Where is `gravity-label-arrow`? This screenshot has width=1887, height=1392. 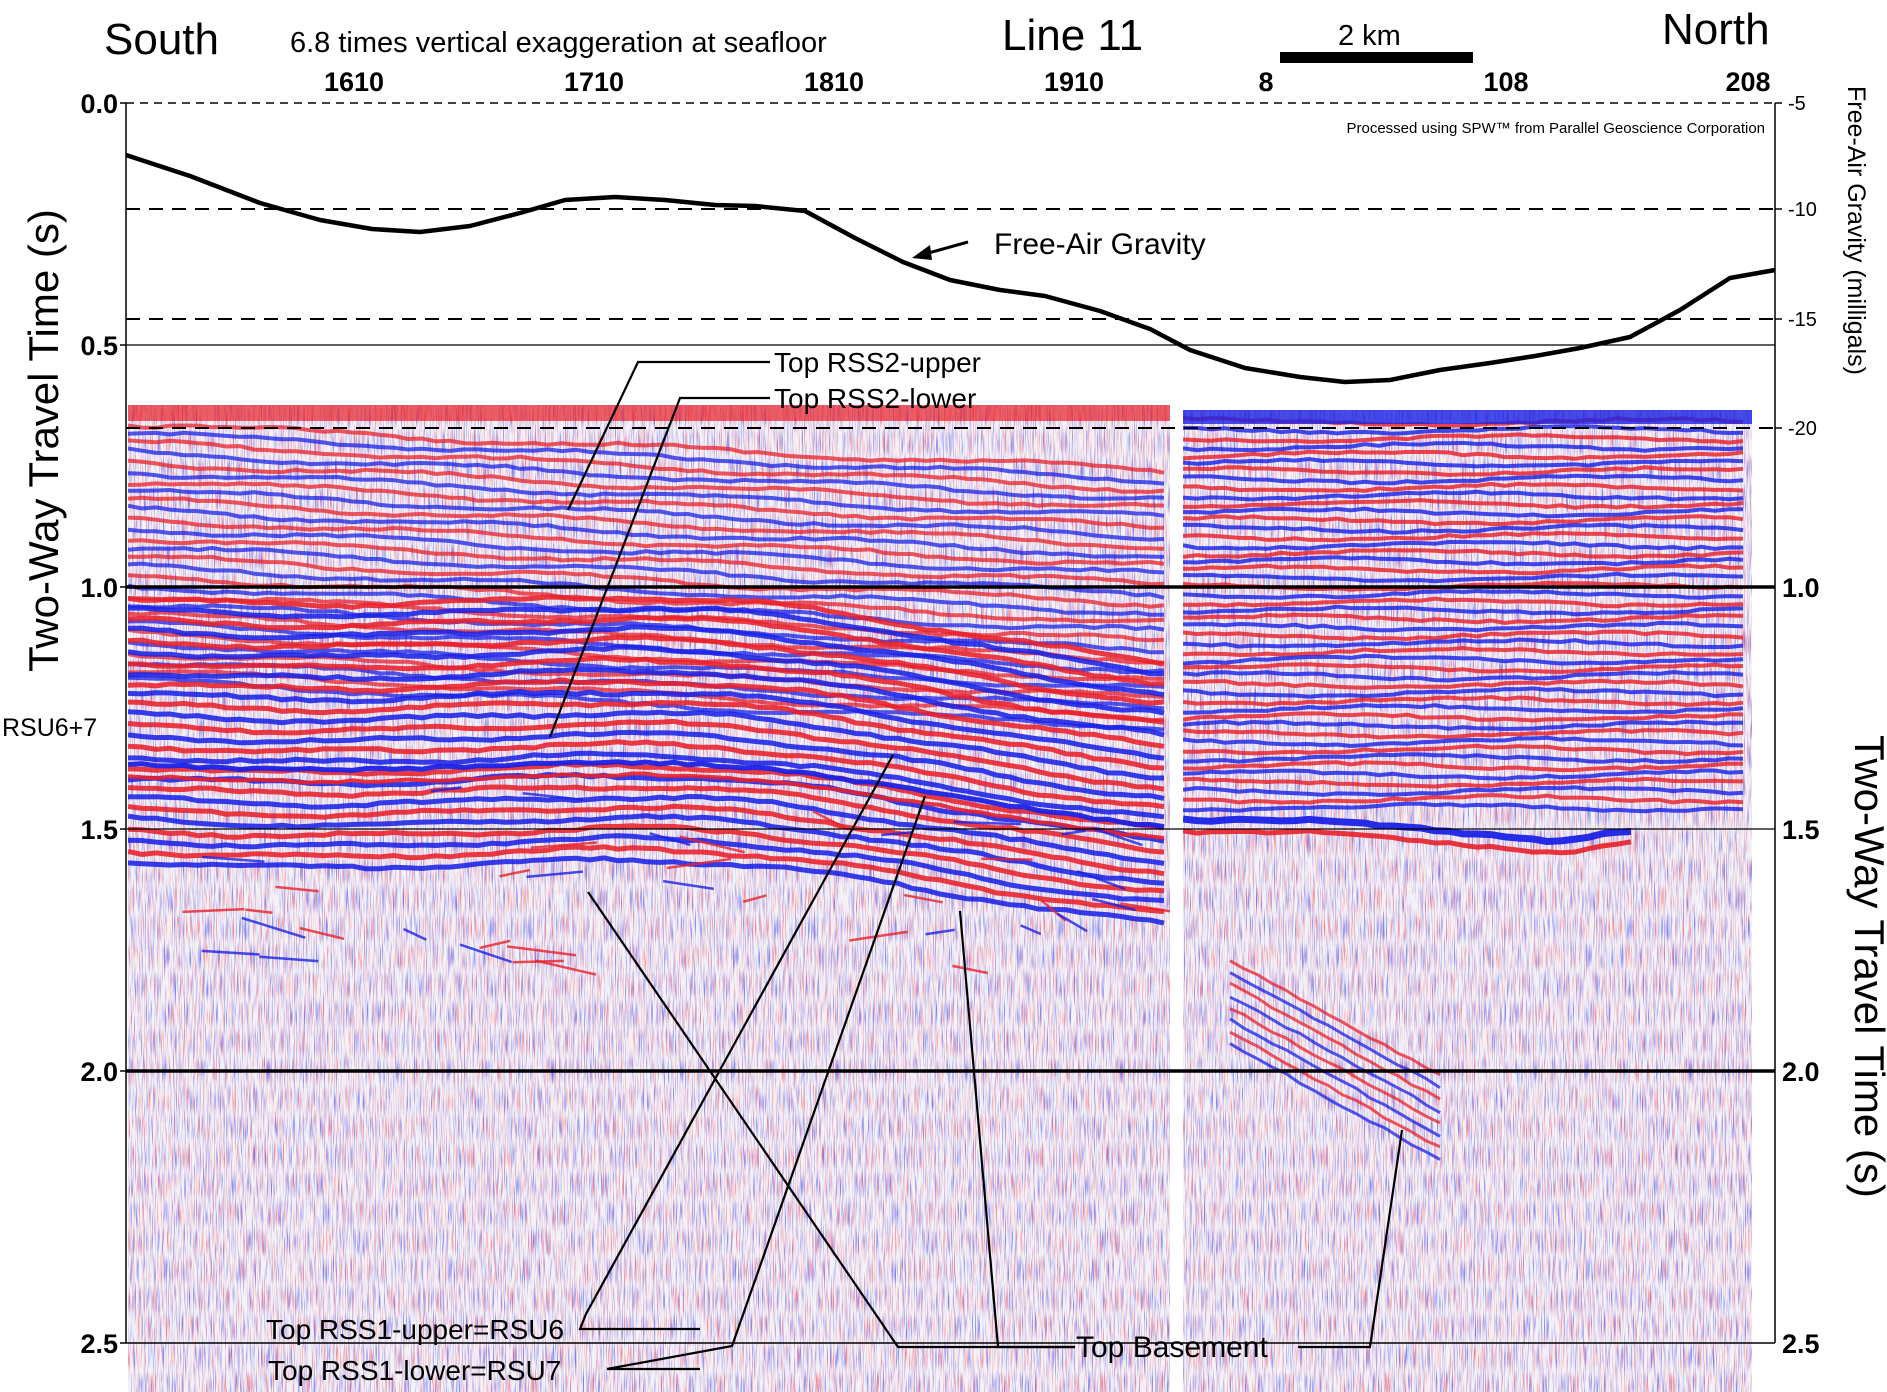
gravity-label-arrow is located at coordinates (940, 250).